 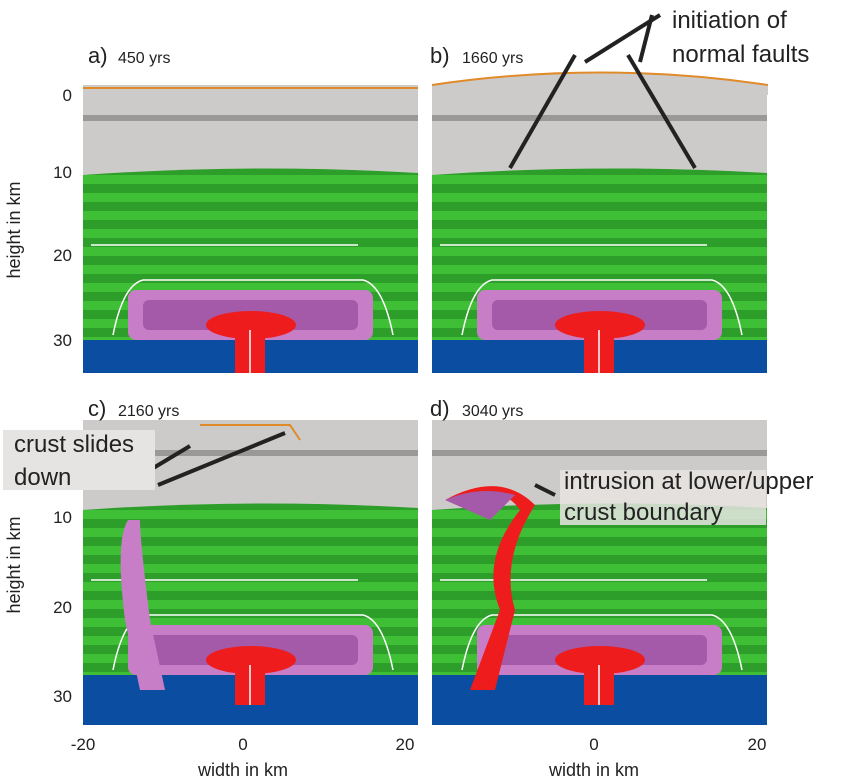 I want to click on panel-label: b), so click(x=440, y=55).